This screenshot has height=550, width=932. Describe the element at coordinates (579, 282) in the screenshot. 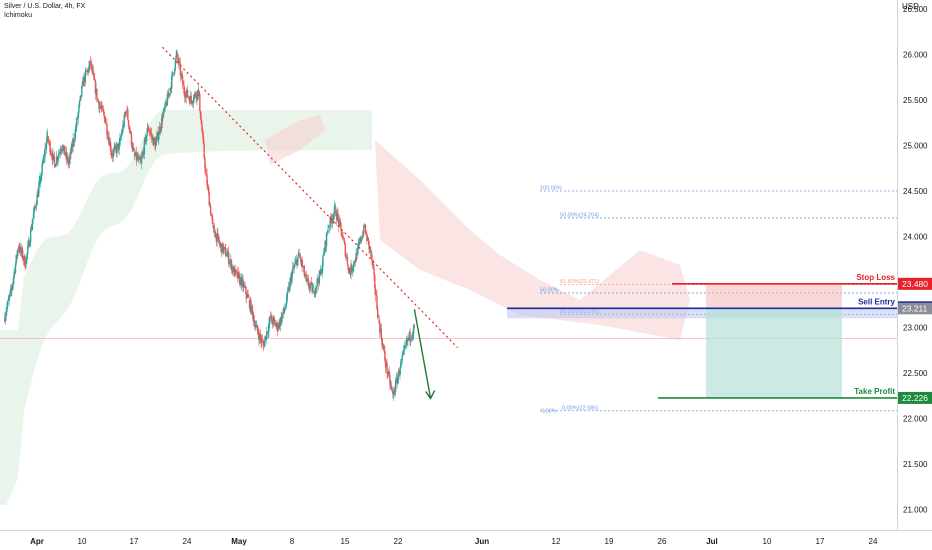

I see `fib-level-label: 61.80%(23.471)` at that location.